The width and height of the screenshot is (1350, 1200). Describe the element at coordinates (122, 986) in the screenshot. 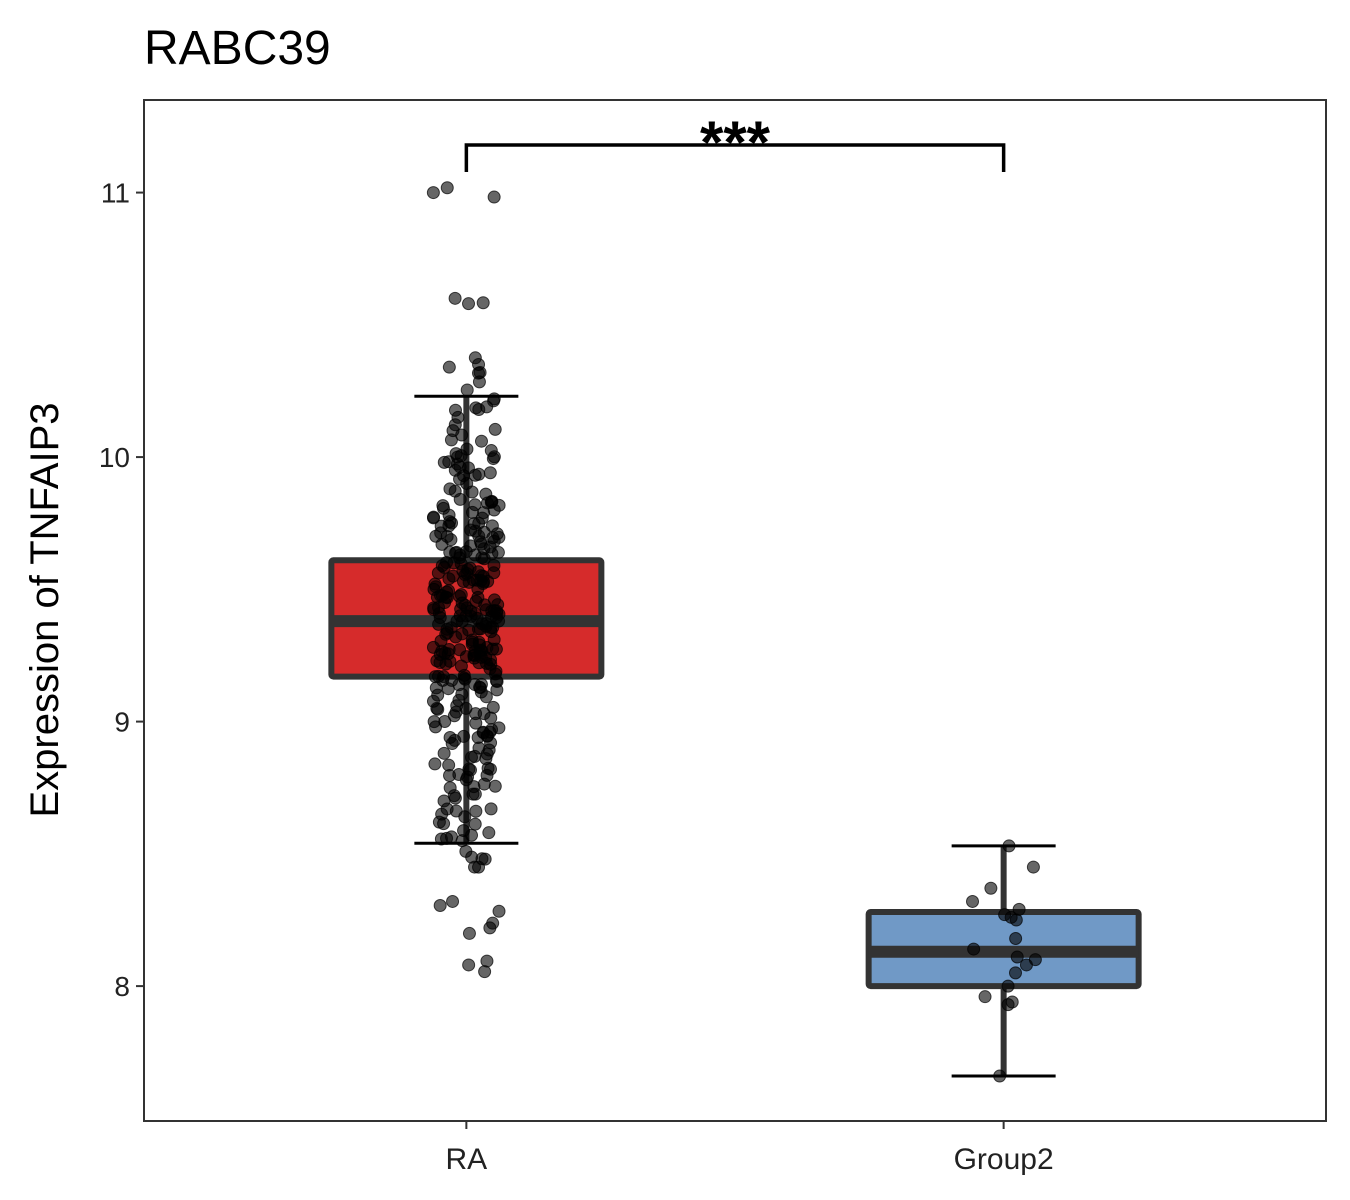

I see `y-tick-label: 8` at that location.